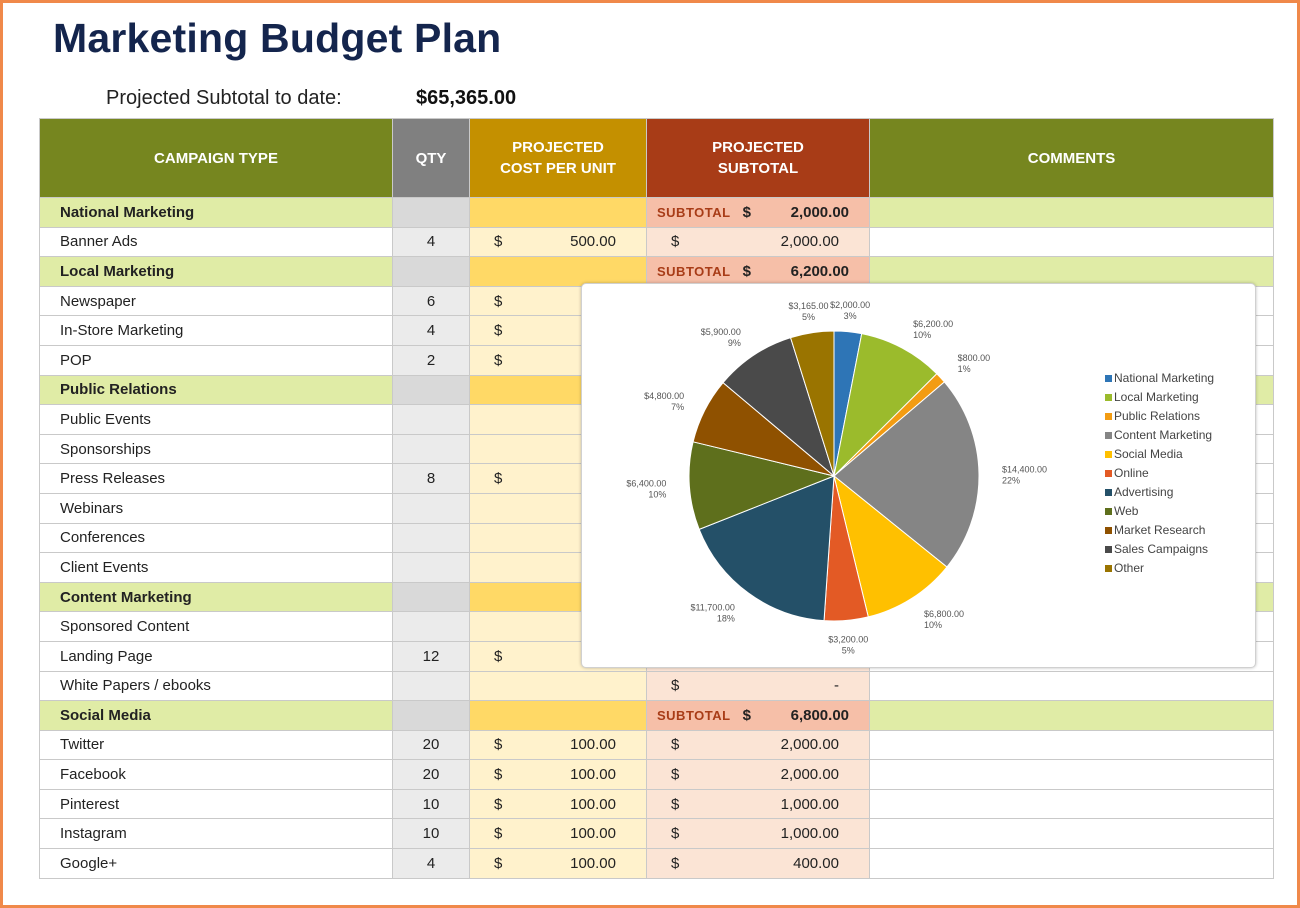  Describe the element at coordinates (1163, 435) in the screenshot. I see `legend-label: Content Marketing` at that location.